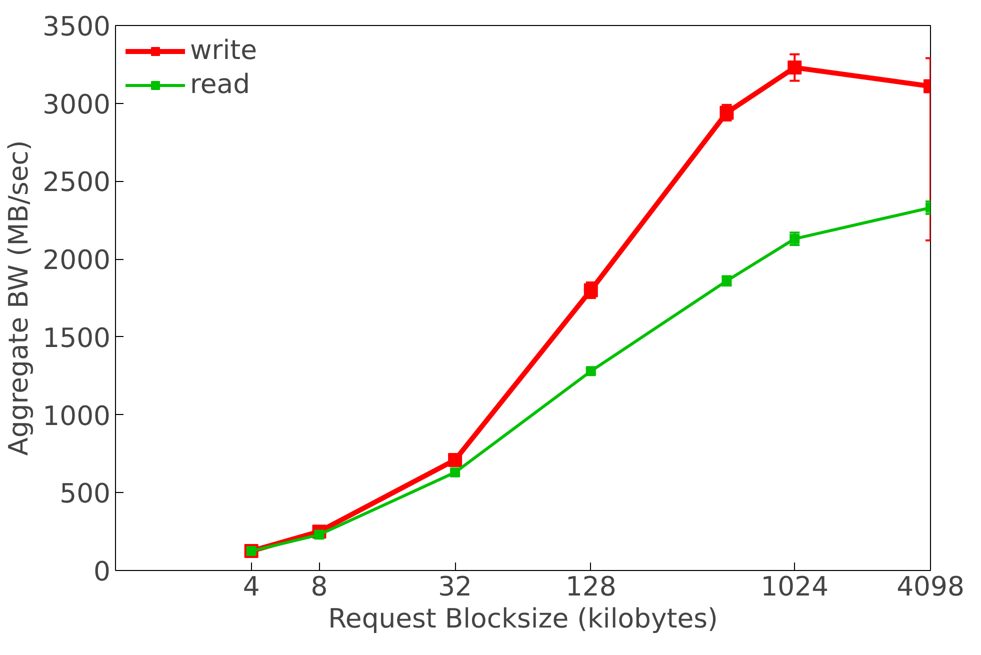  Describe the element at coordinates (523, 619) in the screenshot. I see `x-axis-title: Request Blocksize (kilobytes)` at that location.